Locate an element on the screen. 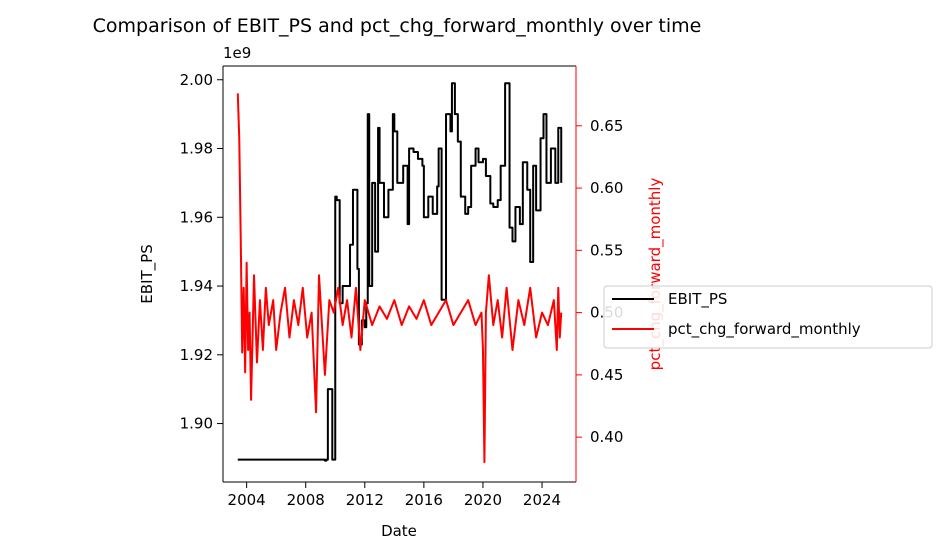 The width and height of the screenshot is (948, 554). left-tick-label: 1.96 is located at coordinates (196, 217).